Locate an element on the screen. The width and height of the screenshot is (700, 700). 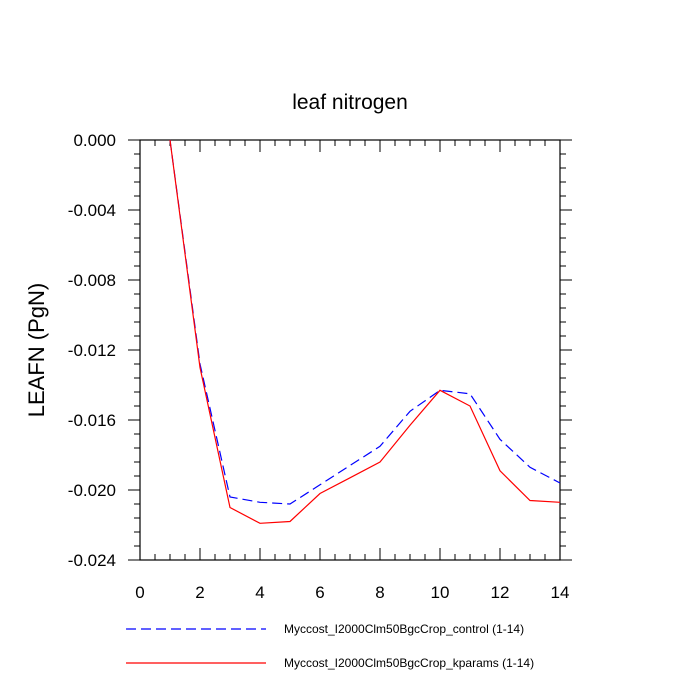
x-tick-label: 2 is located at coordinates (199, 592).